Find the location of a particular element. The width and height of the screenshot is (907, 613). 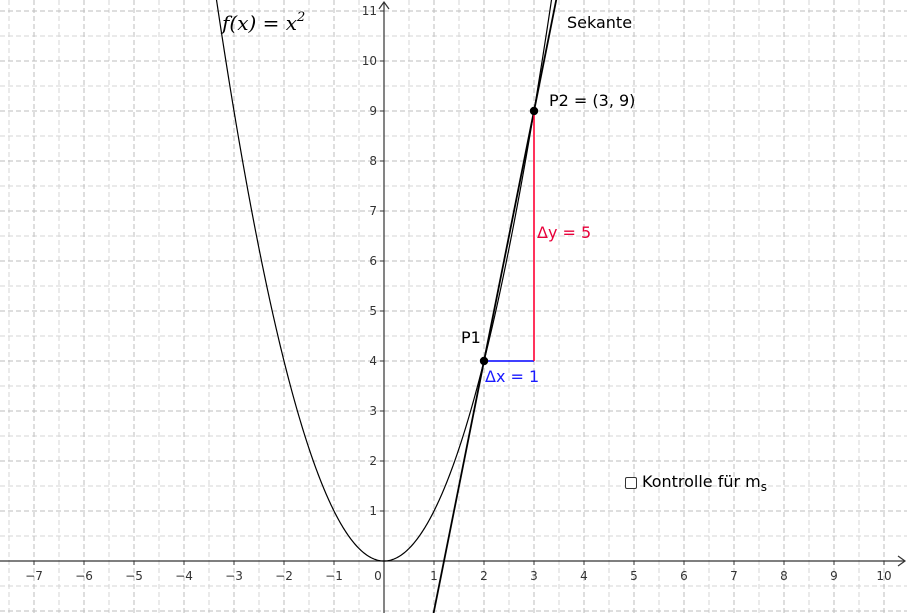

x-tick-label: 10 is located at coordinates (883, 576).